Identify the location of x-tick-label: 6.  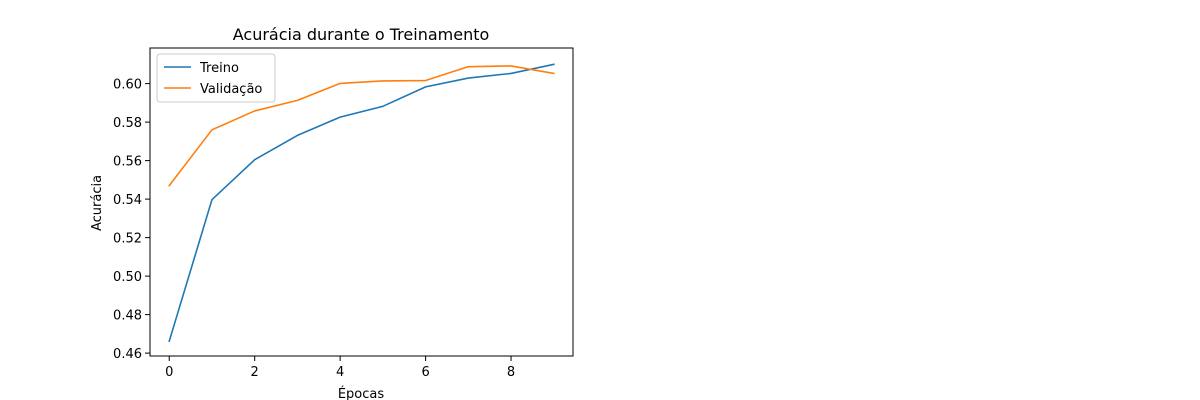
(425, 372).